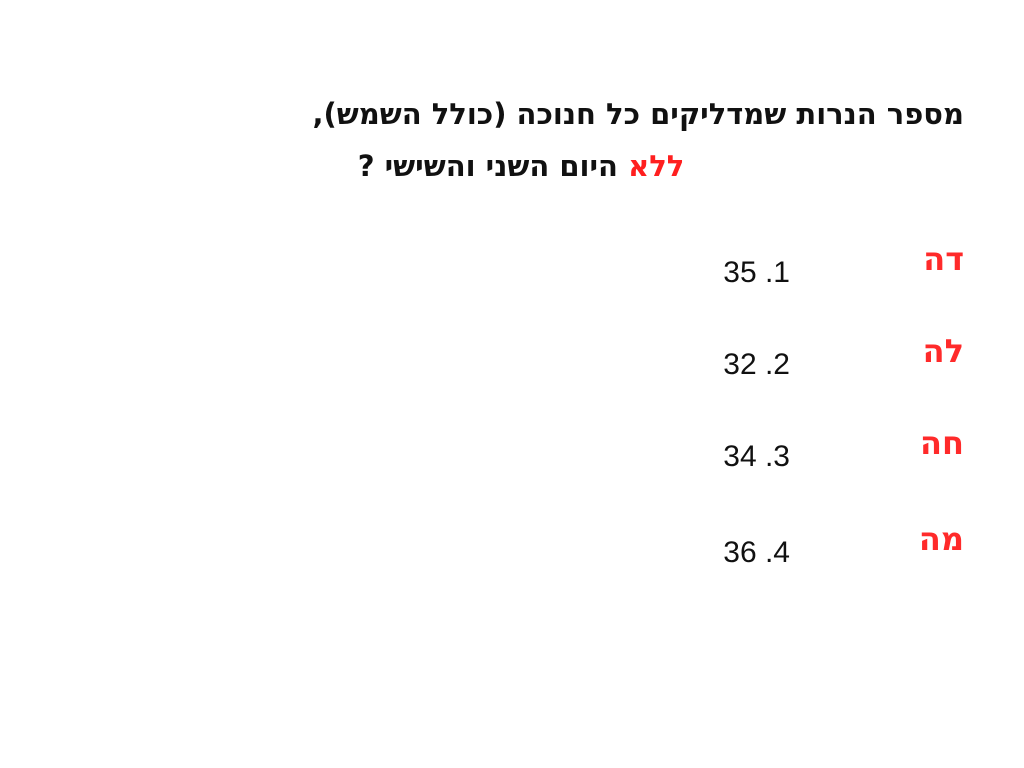 This screenshot has width=1024, height=768. Describe the element at coordinates (941, 539) in the screenshot. I see `answer-tag-4: מה` at that location.